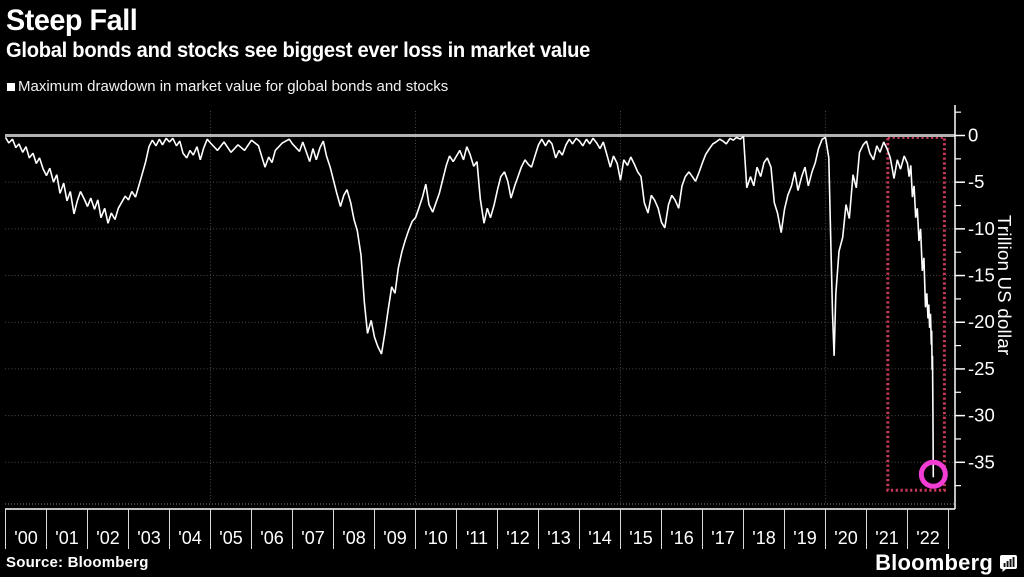 The height and width of the screenshot is (577, 1024). I want to click on y-tick-label: -15, so click(981, 275).